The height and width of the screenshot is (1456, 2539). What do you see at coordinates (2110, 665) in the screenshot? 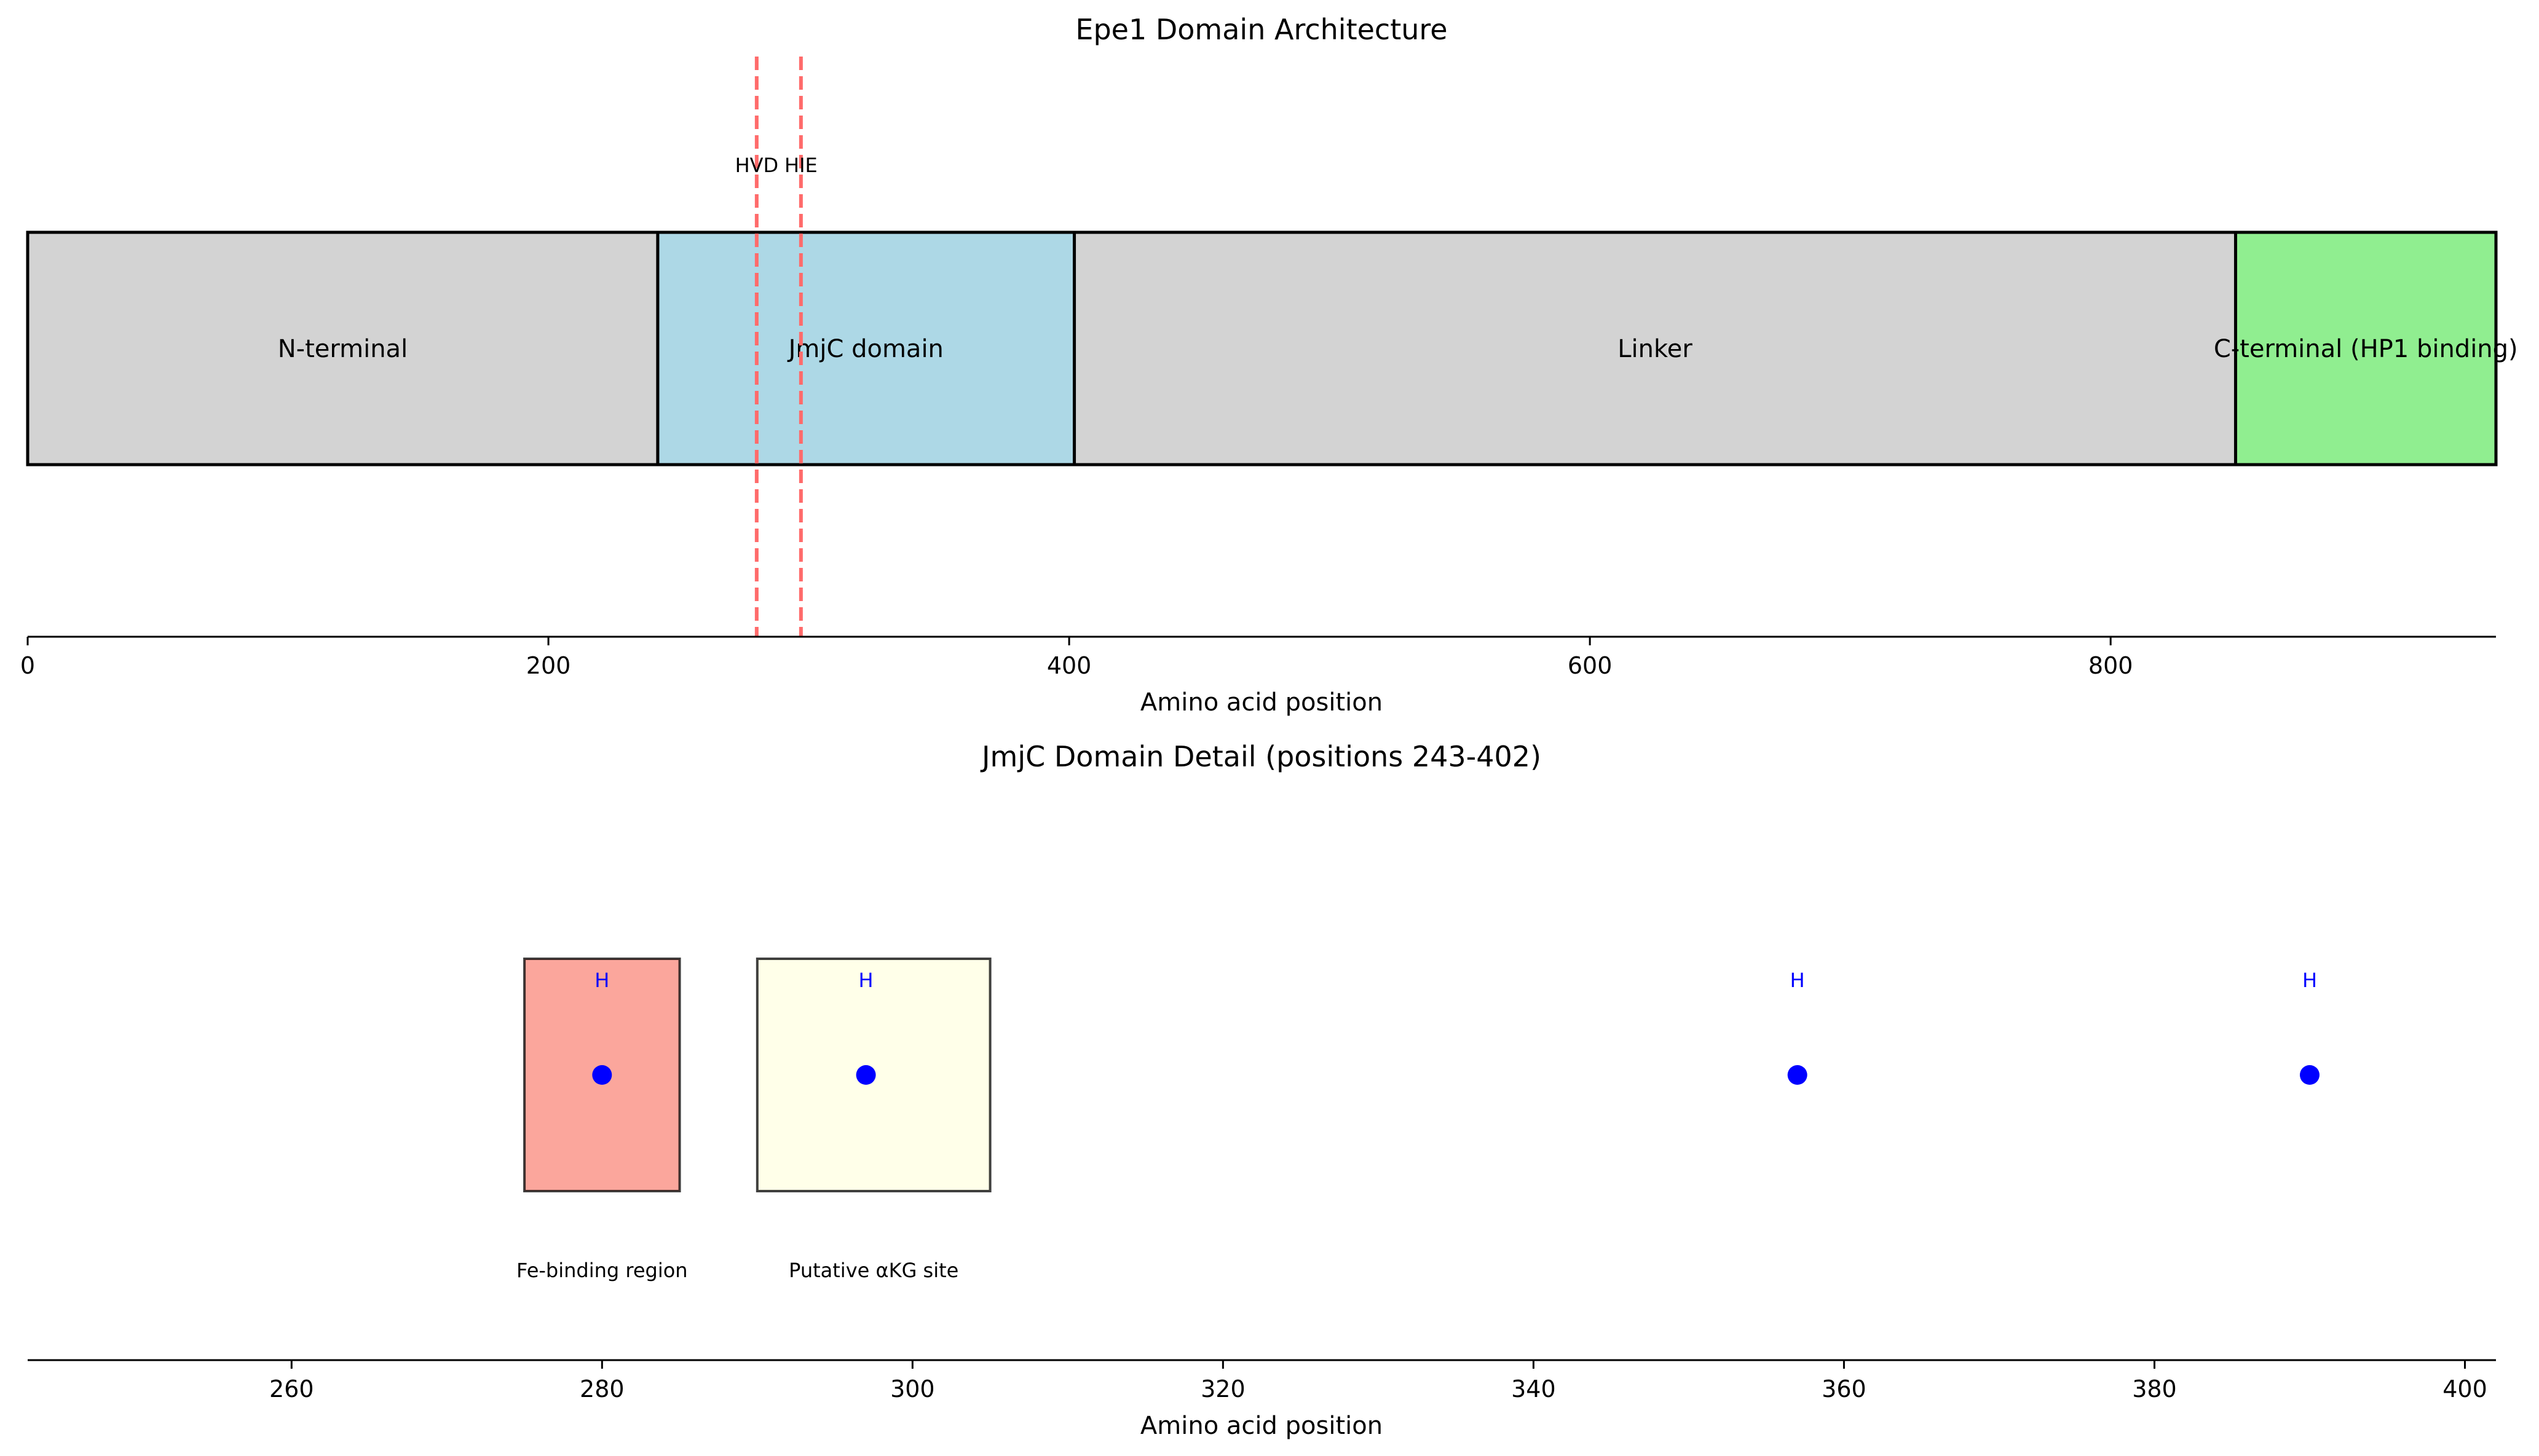
I see `x-tick-label: 800` at bounding box center [2110, 665].